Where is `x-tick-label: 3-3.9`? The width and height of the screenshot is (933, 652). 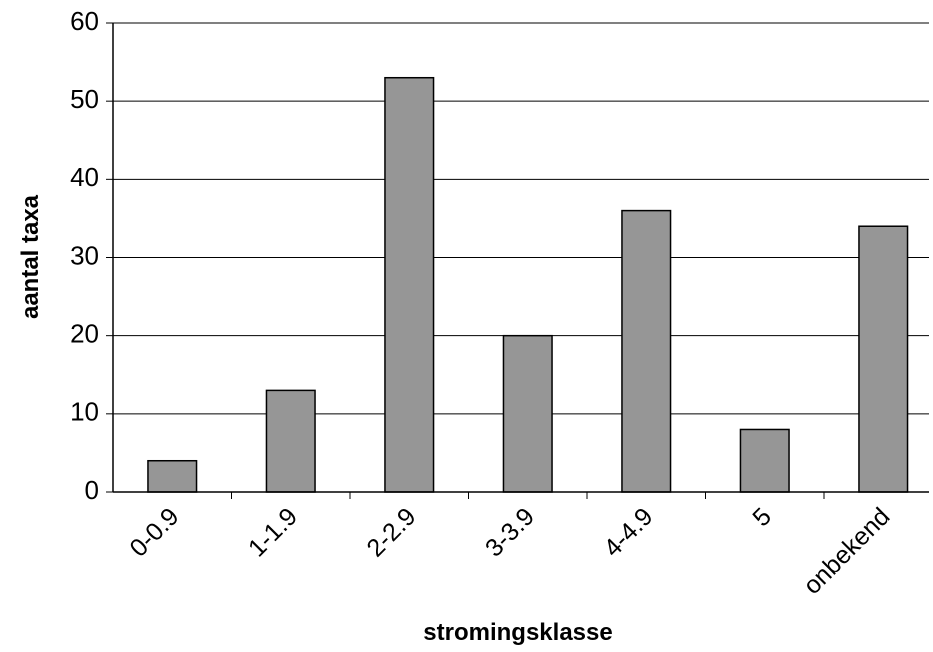 x-tick-label: 3-3.9 is located at coordinates (510, 532).